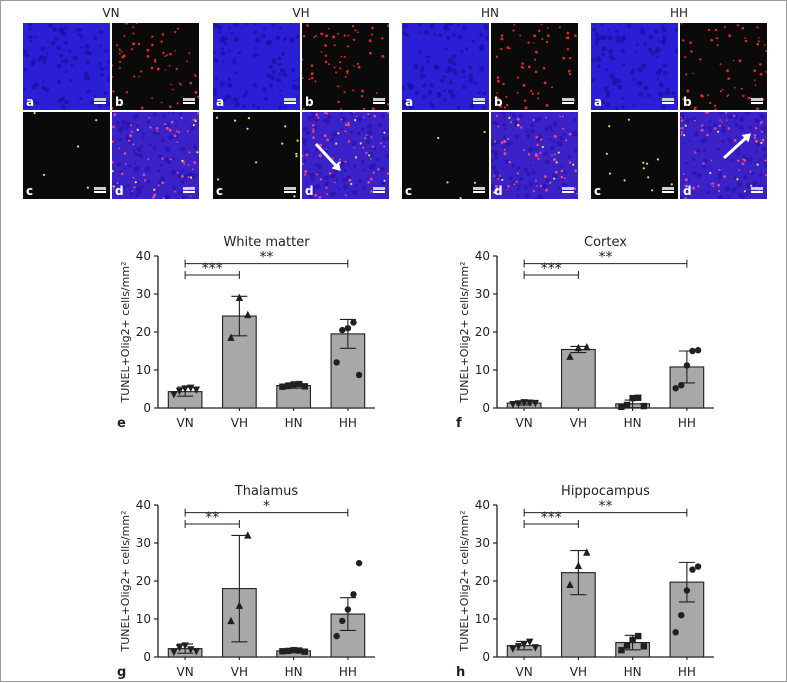 This screenshot has width=787, height=683. Describe the element at coordinates (143, 505) in the screenshot. I see `y-tick-label: 40` at that location.